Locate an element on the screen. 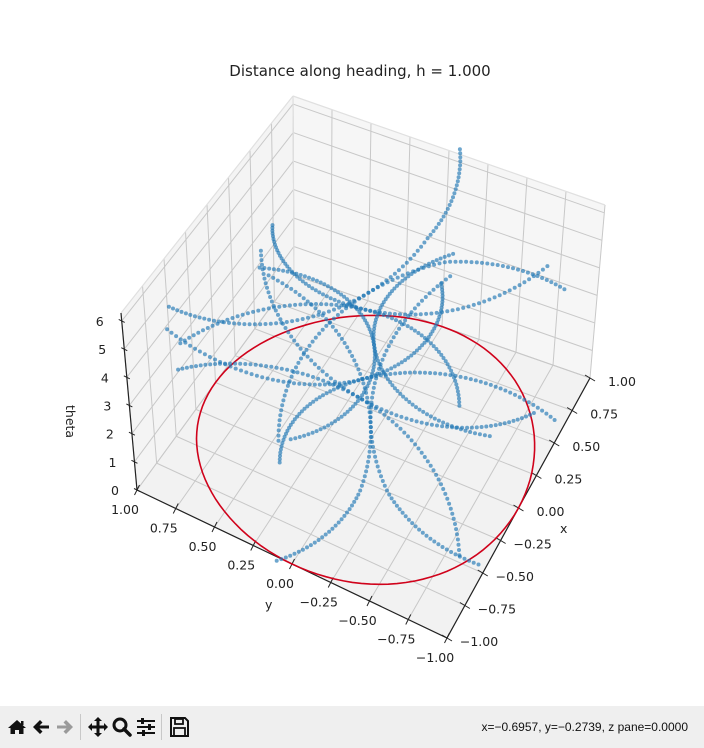  back-button is located at coordinates (41, 727).